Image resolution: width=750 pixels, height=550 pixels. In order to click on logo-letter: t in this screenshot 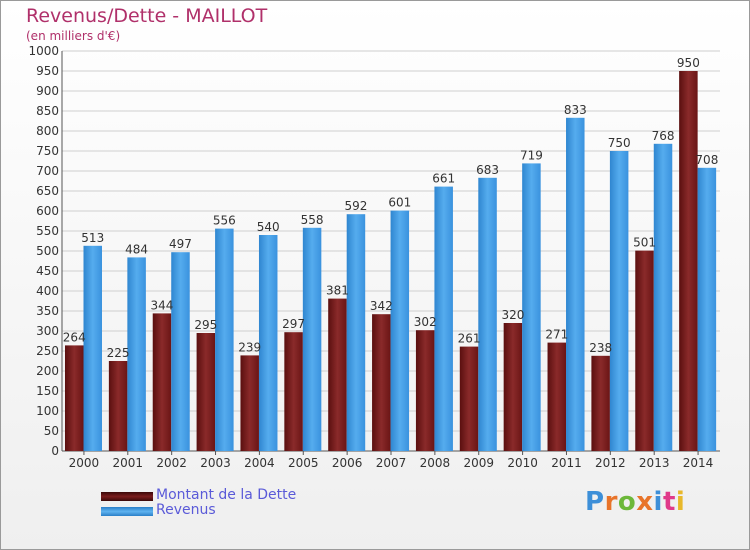, I will do `click(669, 502)`.